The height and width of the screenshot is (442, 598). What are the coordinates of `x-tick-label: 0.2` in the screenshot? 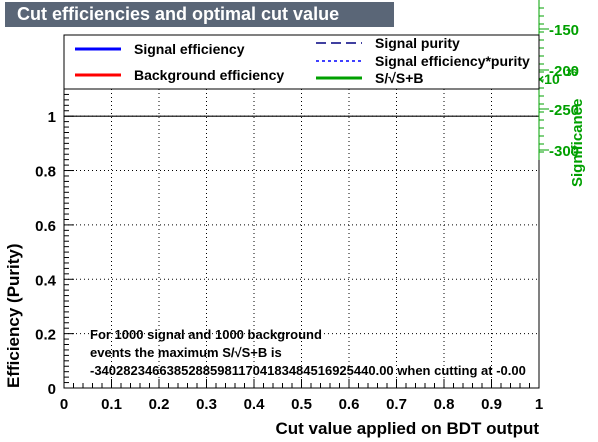 It's located at (159, 404).